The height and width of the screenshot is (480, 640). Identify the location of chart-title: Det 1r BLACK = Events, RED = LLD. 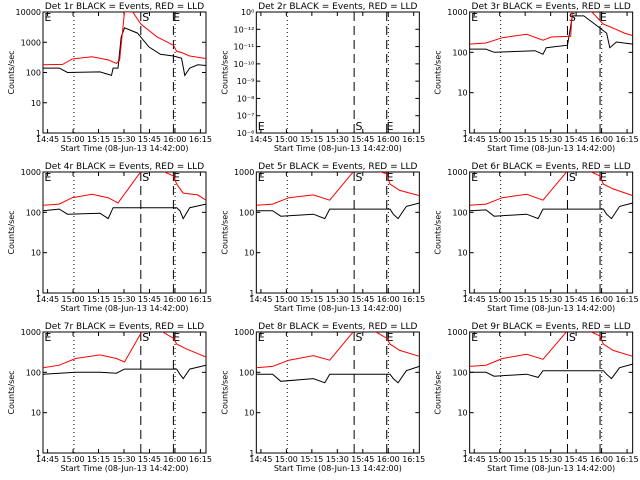
(124, 7).